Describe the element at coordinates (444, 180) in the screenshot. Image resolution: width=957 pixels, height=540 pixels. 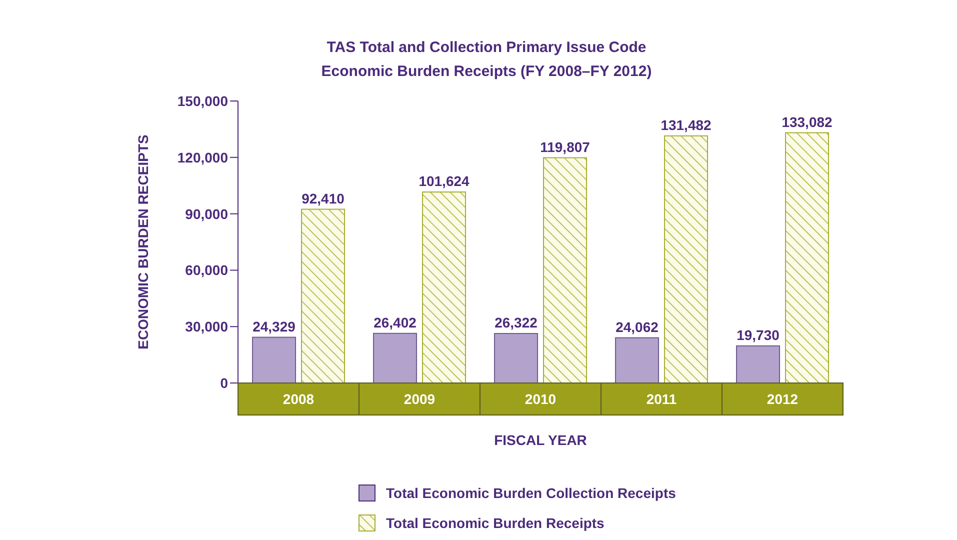
I see `data-label: 101,624` at that location.